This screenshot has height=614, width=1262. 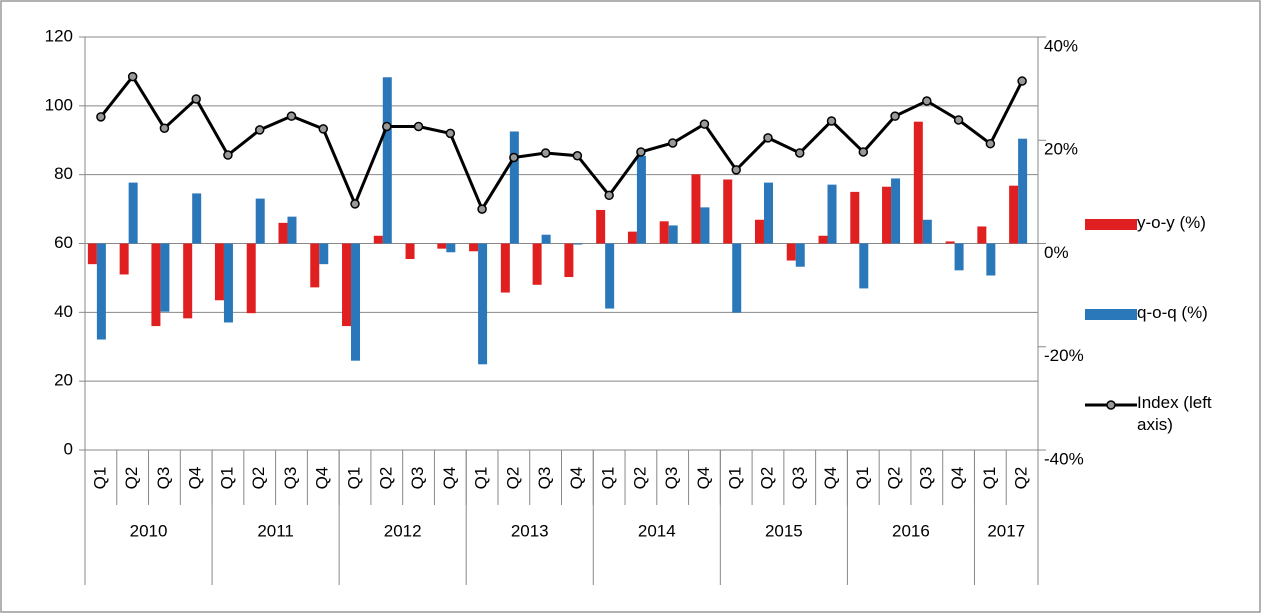 I want to click on legend-marker, so click(x=1111, y=405).